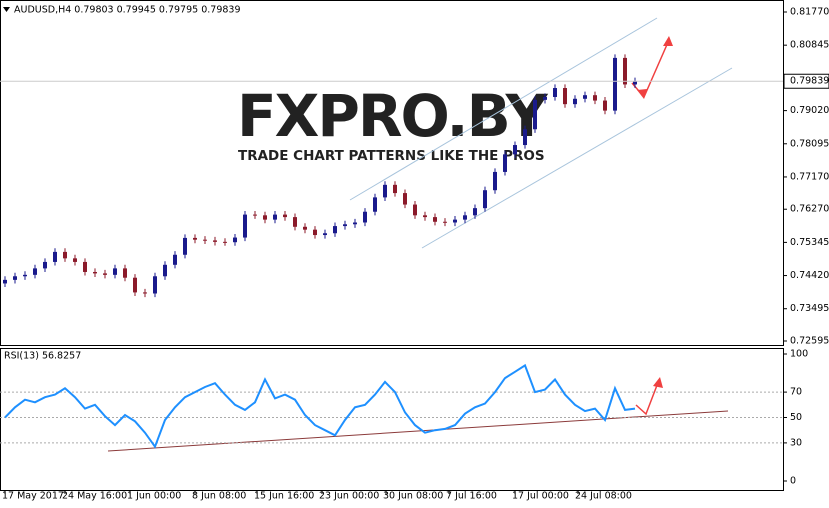 This screenshot has width=829, height=508. I want to click on x-tick-label: 23 Jun 00:00, so click(349, 496).